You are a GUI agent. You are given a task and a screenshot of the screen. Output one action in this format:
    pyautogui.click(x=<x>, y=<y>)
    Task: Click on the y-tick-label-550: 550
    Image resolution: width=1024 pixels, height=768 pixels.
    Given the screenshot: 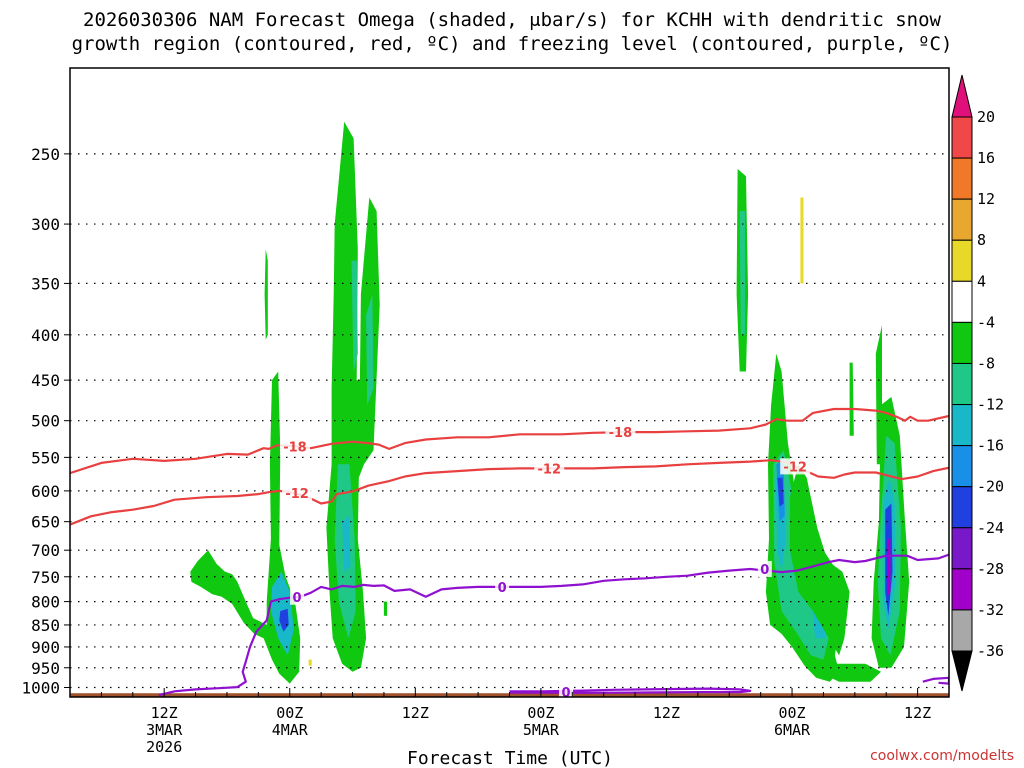 What is the action you would take?
    pyautogui.click(x=45, y=457)
    